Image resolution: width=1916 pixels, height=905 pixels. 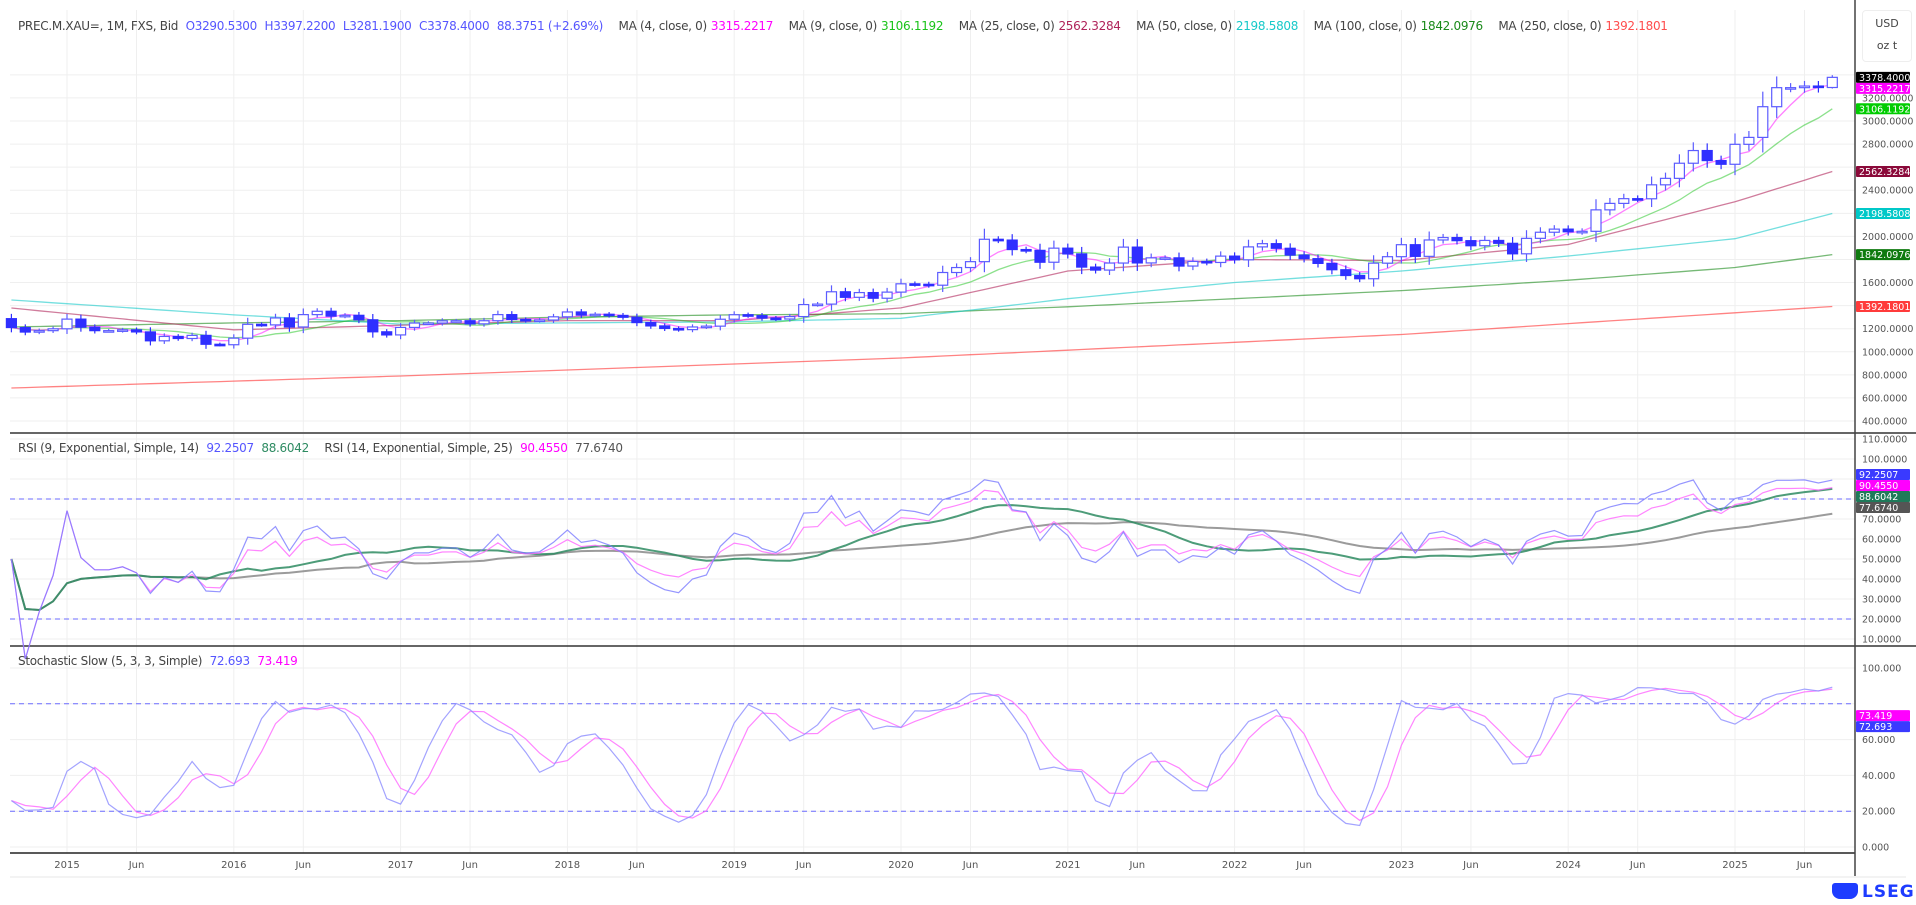 I want to click on stoch-d-value: 73.419, so click(x=277, y=661).